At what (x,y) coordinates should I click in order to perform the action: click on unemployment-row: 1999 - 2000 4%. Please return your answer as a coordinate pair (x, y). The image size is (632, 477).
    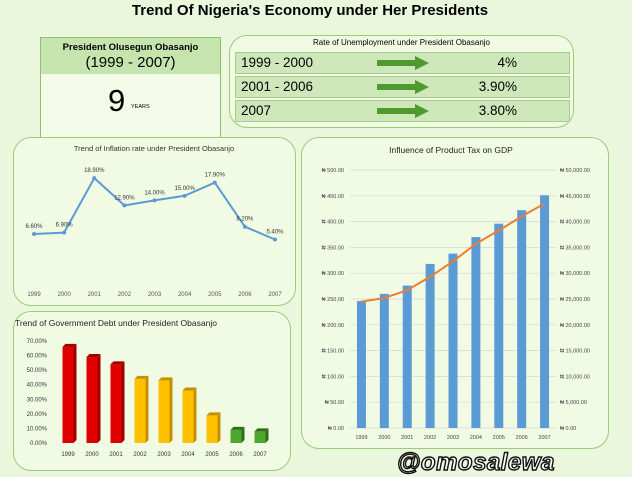
    Looking at the image, I should click on (402, 63).